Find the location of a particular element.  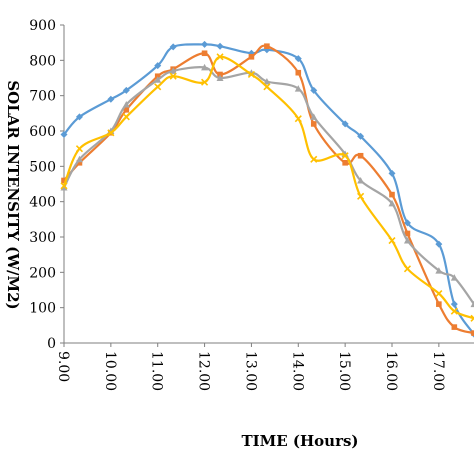

y-axis-ticks: 0 100 200 300 400 500 600 700 800 900 is located at coordinates (46, 185).